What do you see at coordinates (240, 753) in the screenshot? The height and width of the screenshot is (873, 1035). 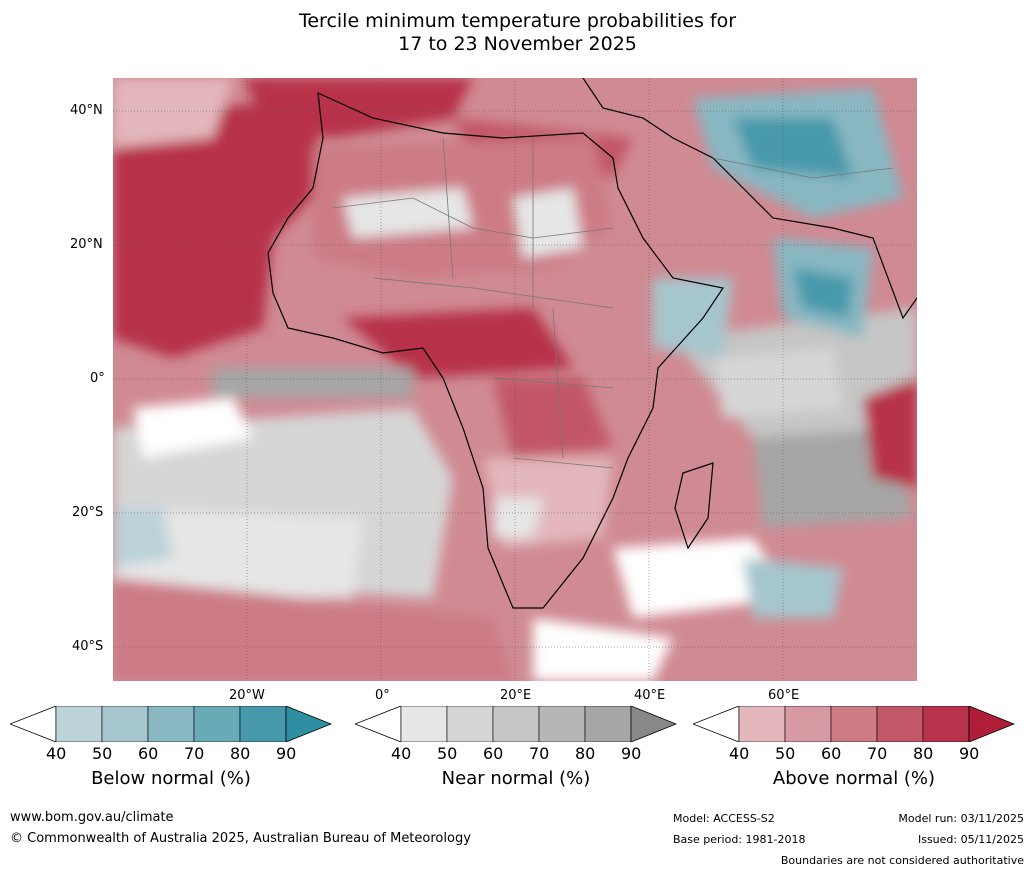 I see `legend-below-tick: 80` at bounding box center [240, 753].